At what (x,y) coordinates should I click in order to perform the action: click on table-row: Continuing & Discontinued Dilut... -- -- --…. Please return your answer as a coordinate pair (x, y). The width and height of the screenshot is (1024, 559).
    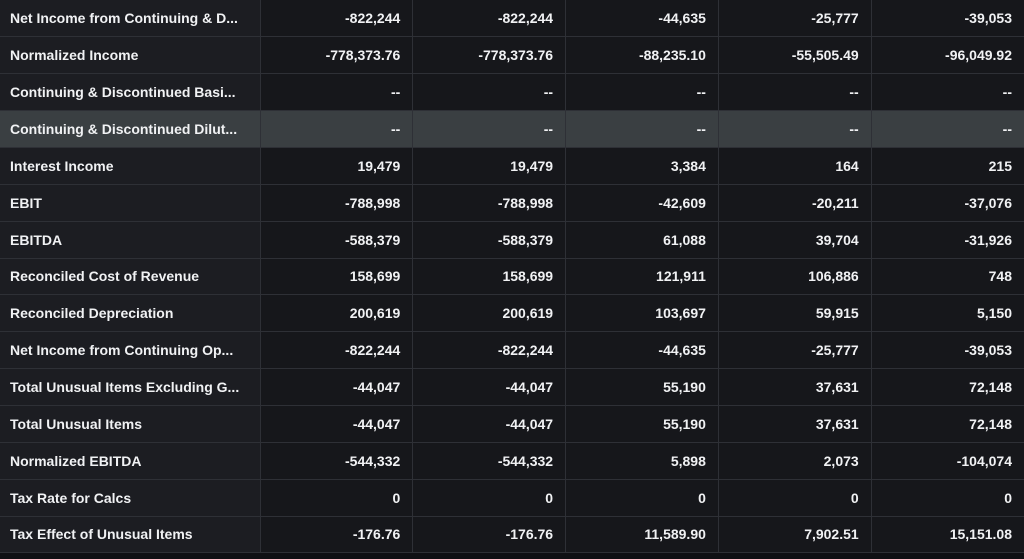
    Looking at the image, I should click on (512, 129).